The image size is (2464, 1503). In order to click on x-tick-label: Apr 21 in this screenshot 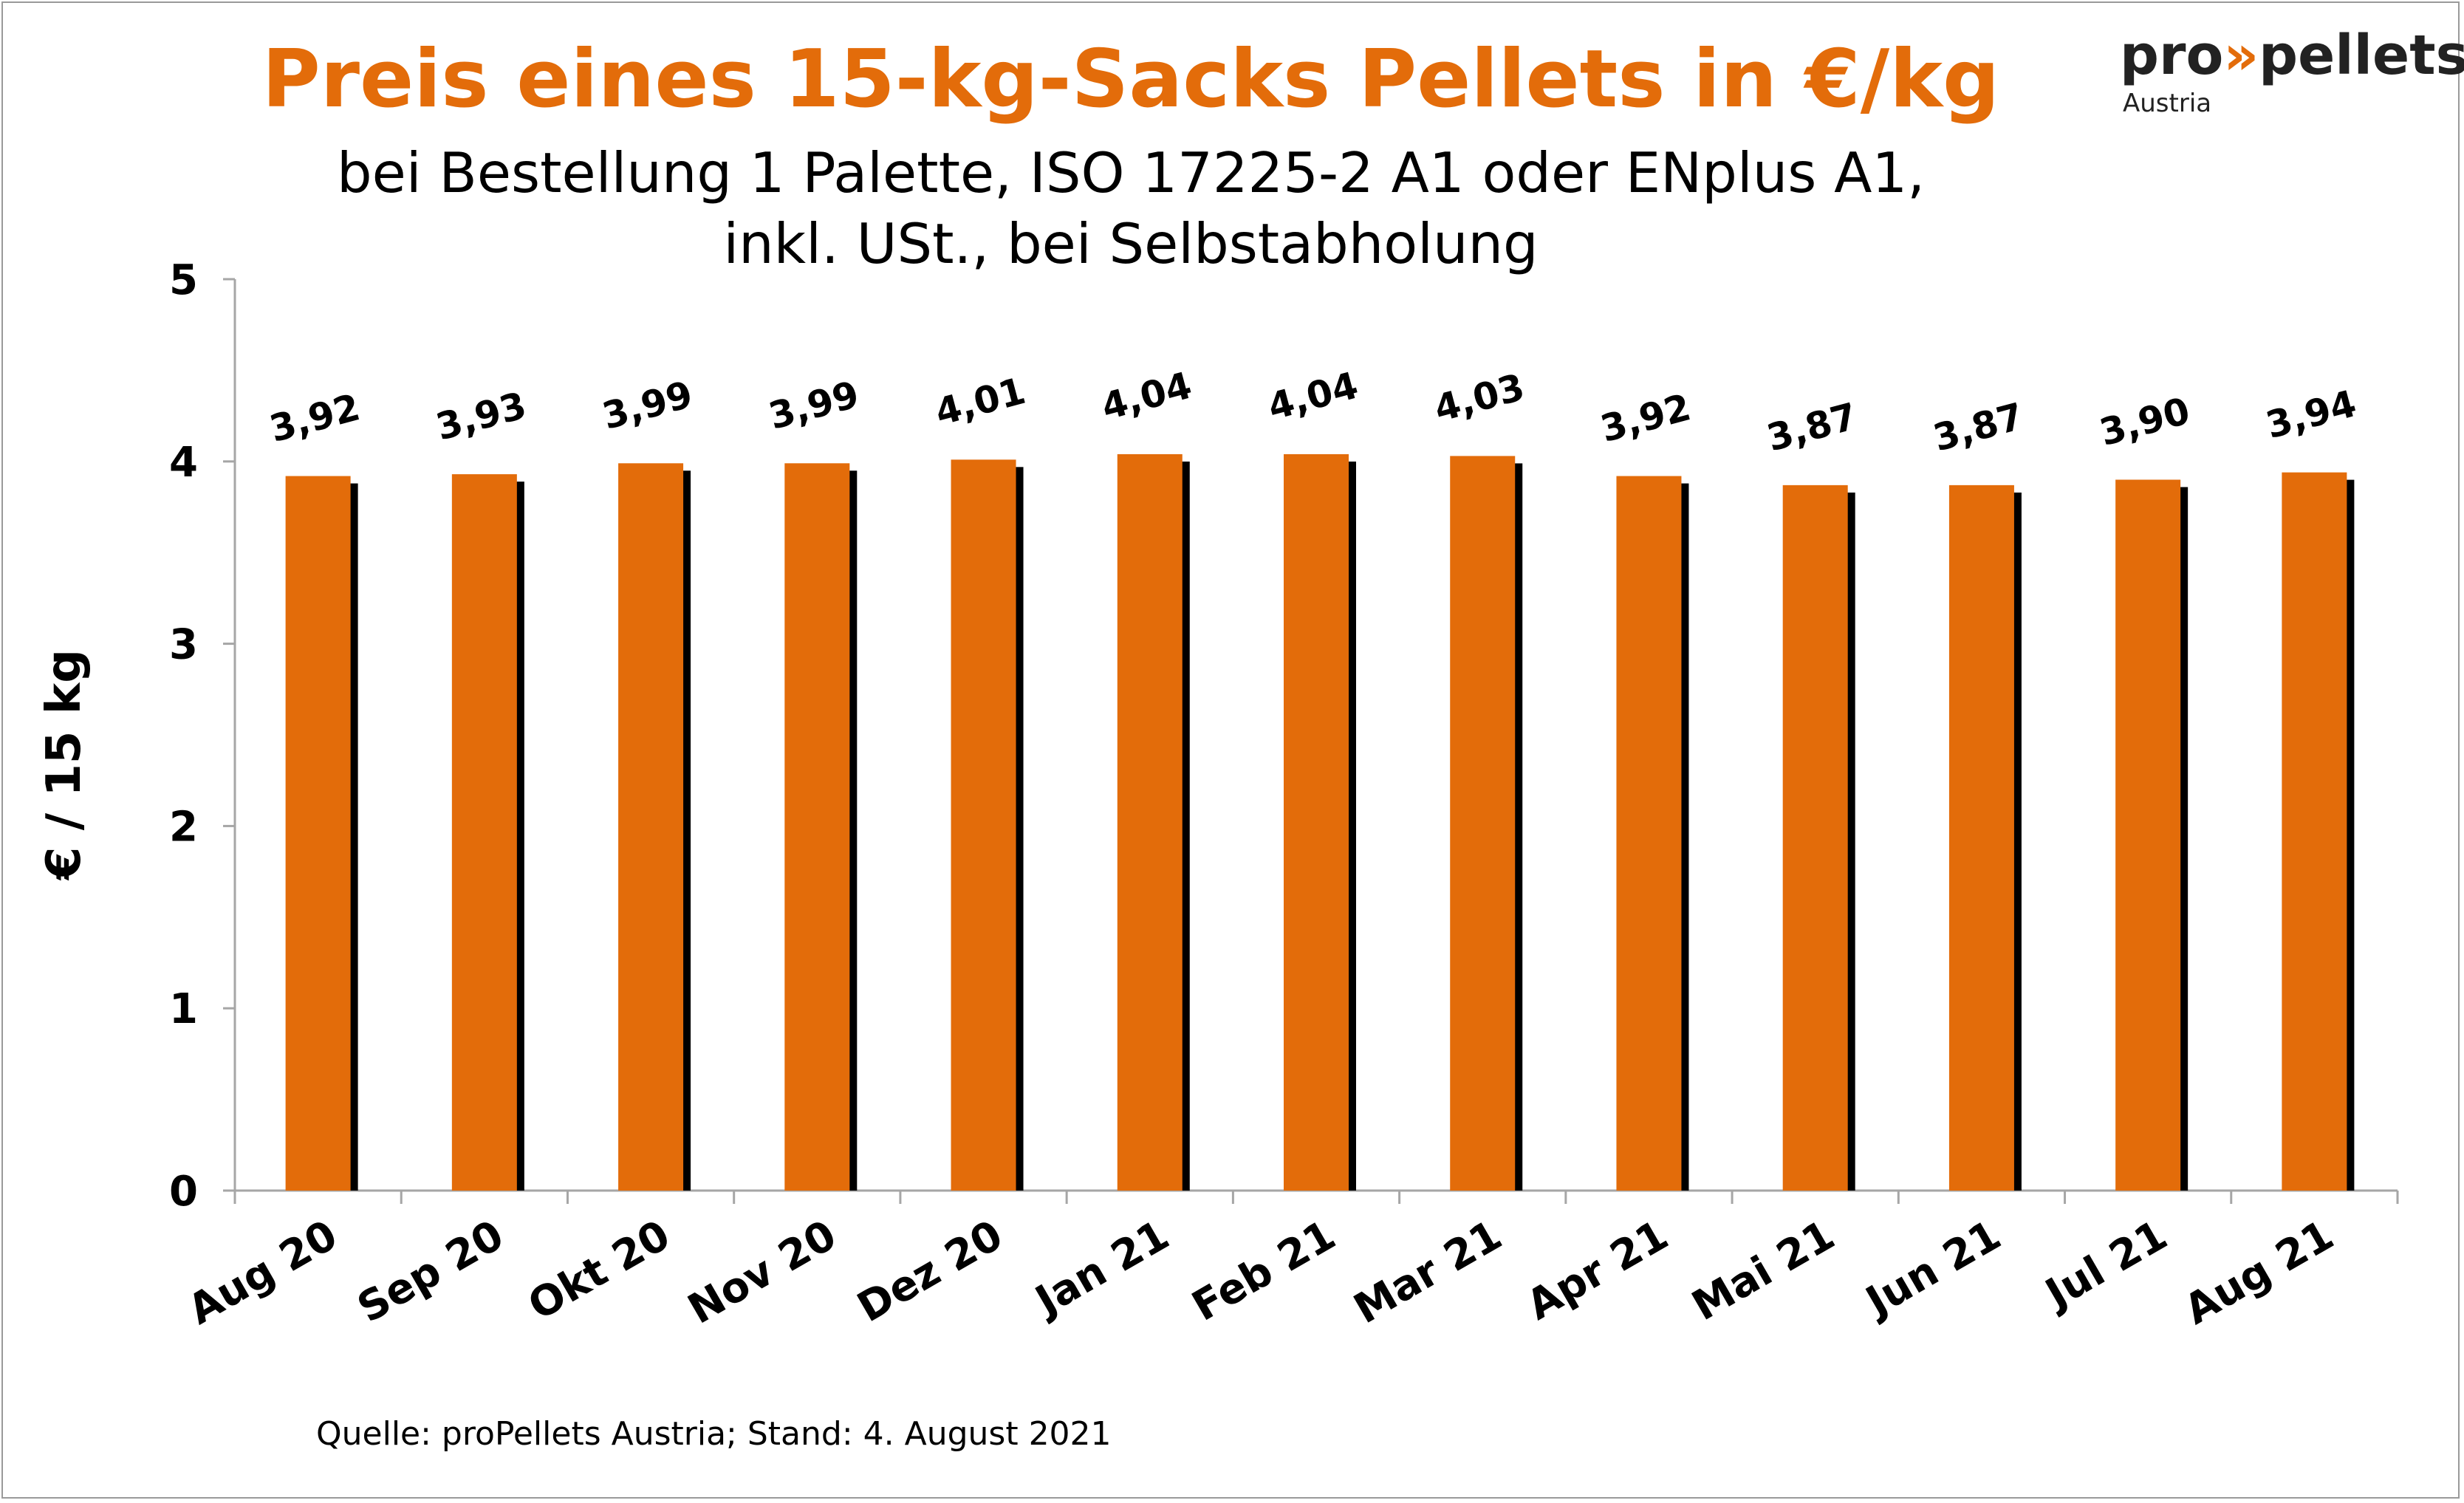, I will do `click(1597, 1271)`.